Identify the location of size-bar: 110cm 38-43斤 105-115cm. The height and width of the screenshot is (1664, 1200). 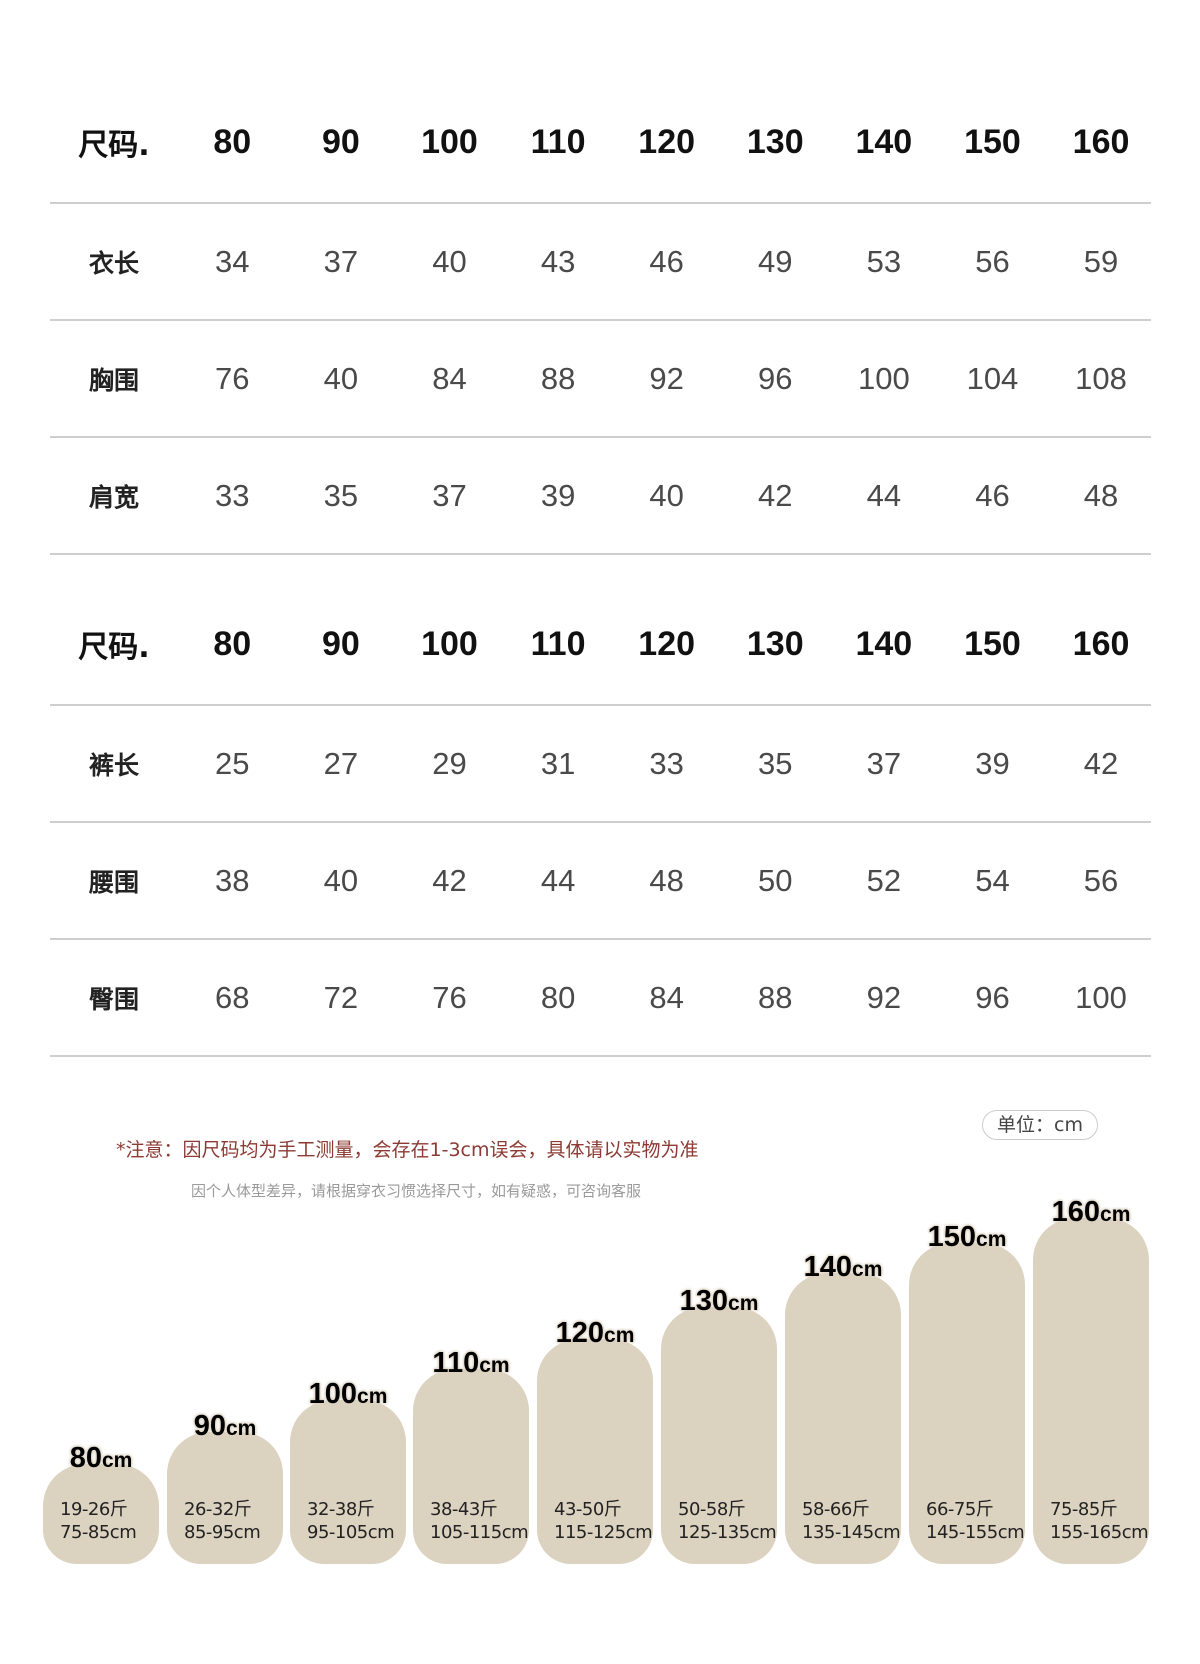
(471, 1455).